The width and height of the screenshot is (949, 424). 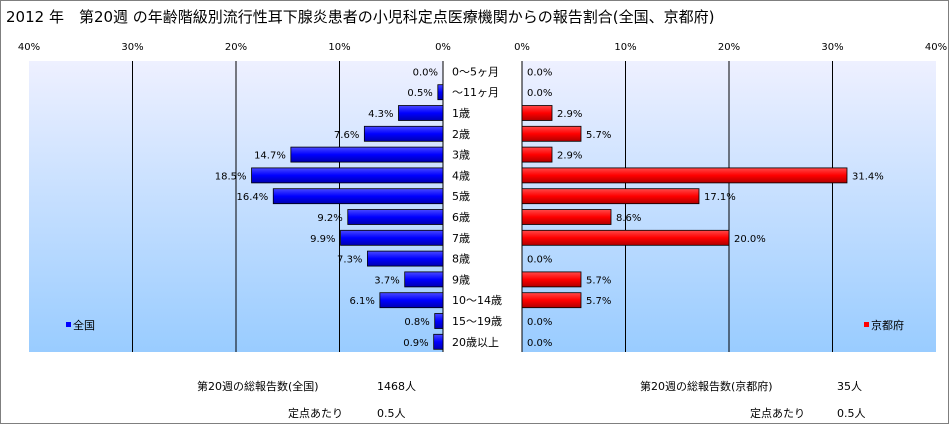 I want to click on right-legend-swatch, so click(x=866, y=324).